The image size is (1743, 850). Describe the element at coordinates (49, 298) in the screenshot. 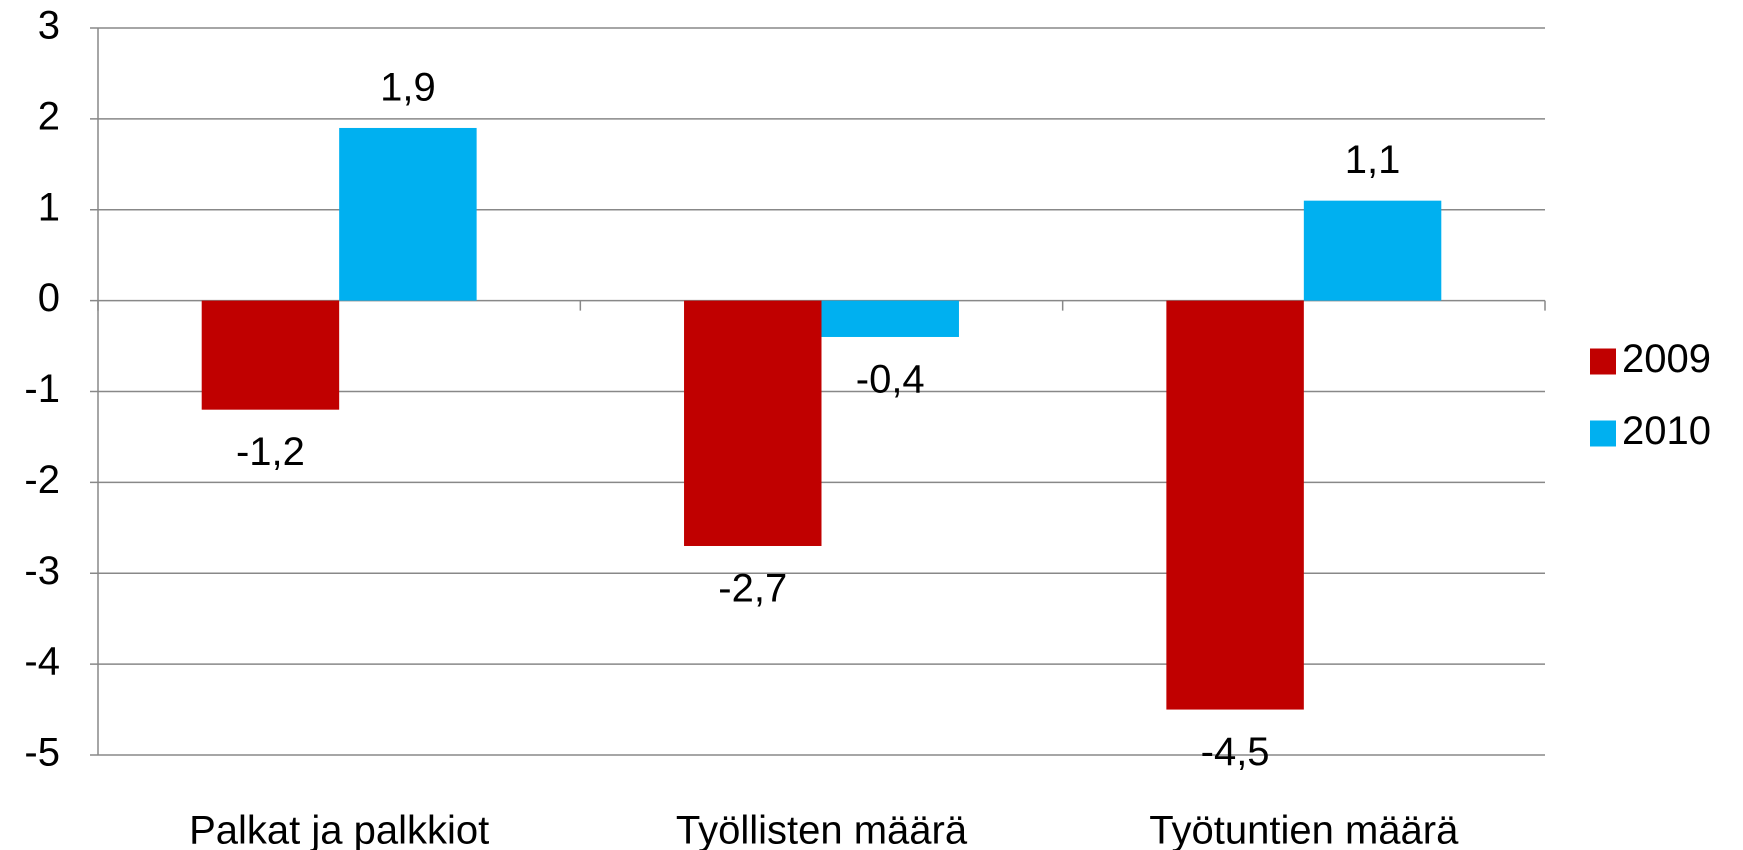

I see `y-tick-label: 0` at that location.